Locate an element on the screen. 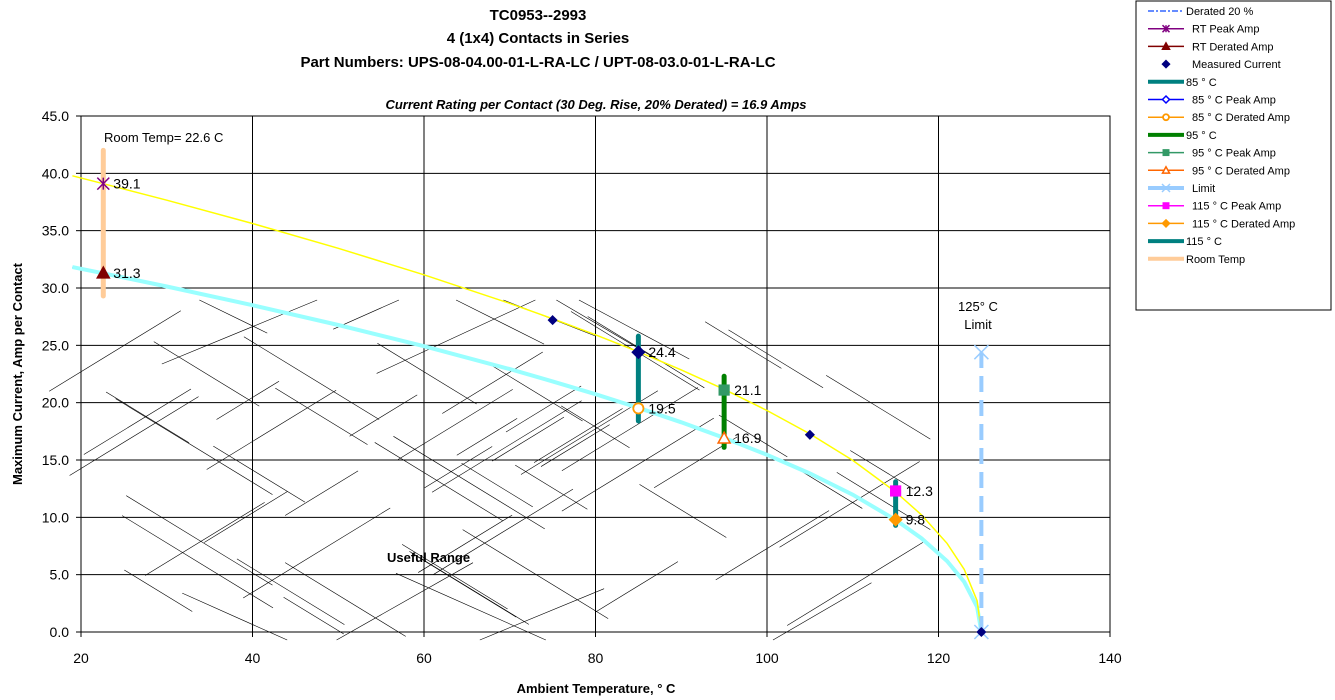 Image resolution: width=1335 pixels, height=700 pixels. marker-rt-derated-amp is located at coordinates (103, 272).